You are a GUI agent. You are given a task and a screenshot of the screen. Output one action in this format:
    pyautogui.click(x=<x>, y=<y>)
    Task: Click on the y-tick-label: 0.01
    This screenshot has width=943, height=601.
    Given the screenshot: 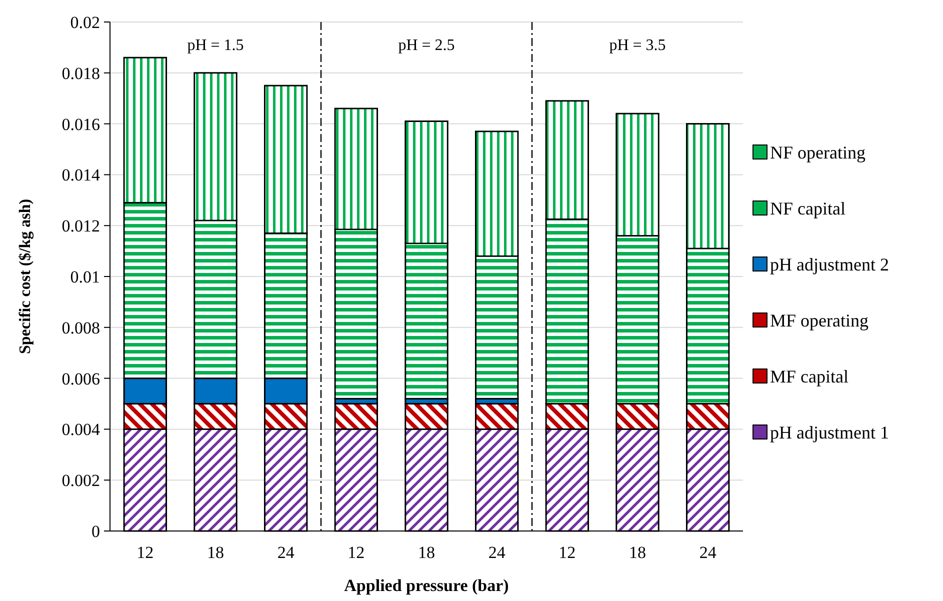 What is the action you would take?
    pyautogui.click(x=85, y=276)
    